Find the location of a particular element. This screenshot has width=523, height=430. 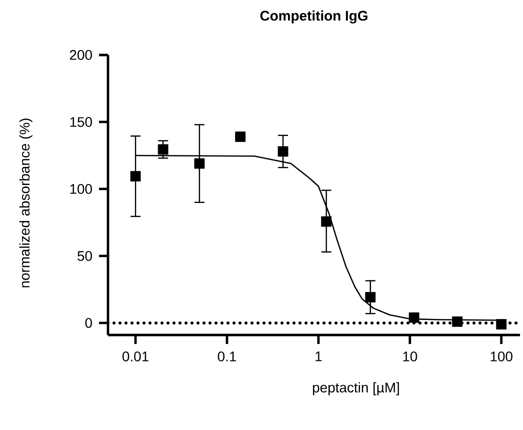

y-tick-label: 150 is located at coordinates (81, 122).